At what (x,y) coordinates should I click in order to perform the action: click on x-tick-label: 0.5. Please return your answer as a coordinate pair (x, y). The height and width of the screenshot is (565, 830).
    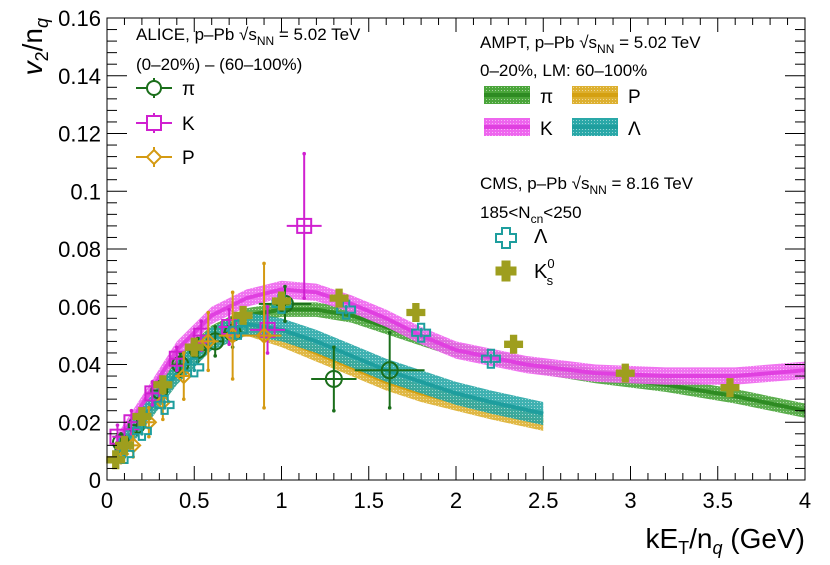
    Looking at the image, I should click on (194, 500).